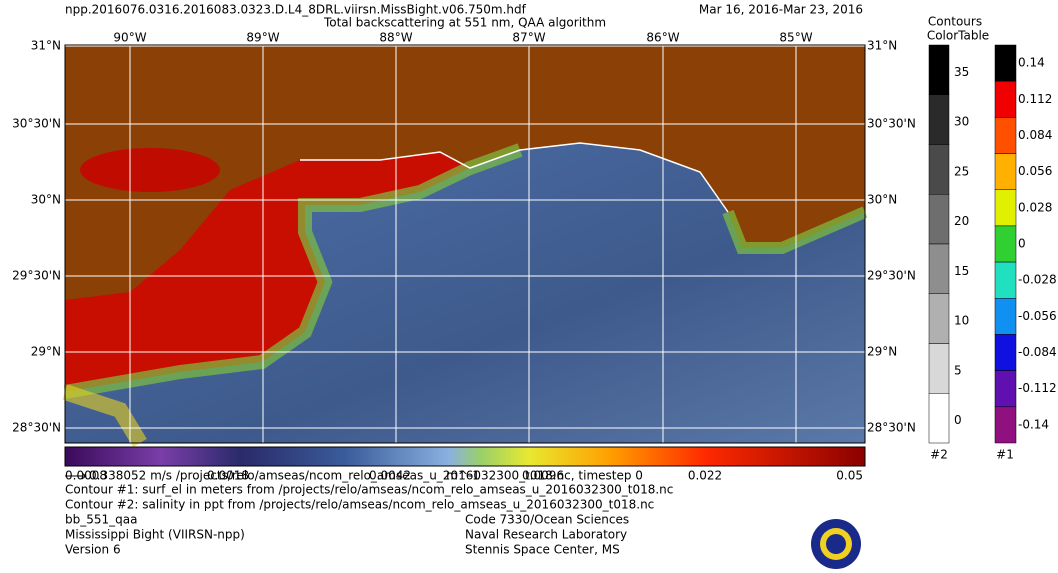  I want to click on contours-title: ColorTable, so click(958, 36).